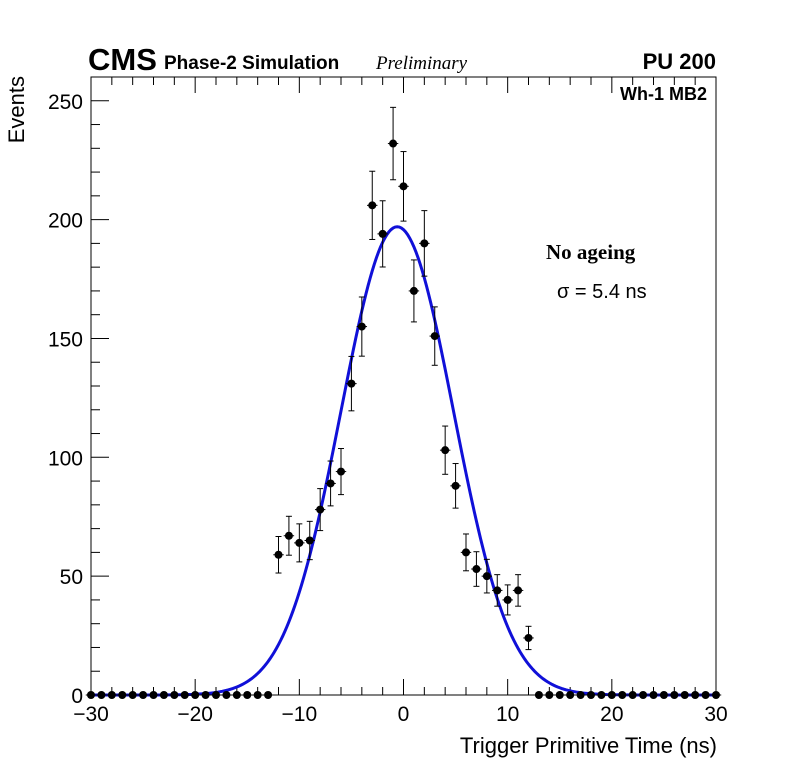  What do you see at coordinates (195, 714) in the screenshot?
I see `x-tick-label: −20` at bounding box center [195, 714].